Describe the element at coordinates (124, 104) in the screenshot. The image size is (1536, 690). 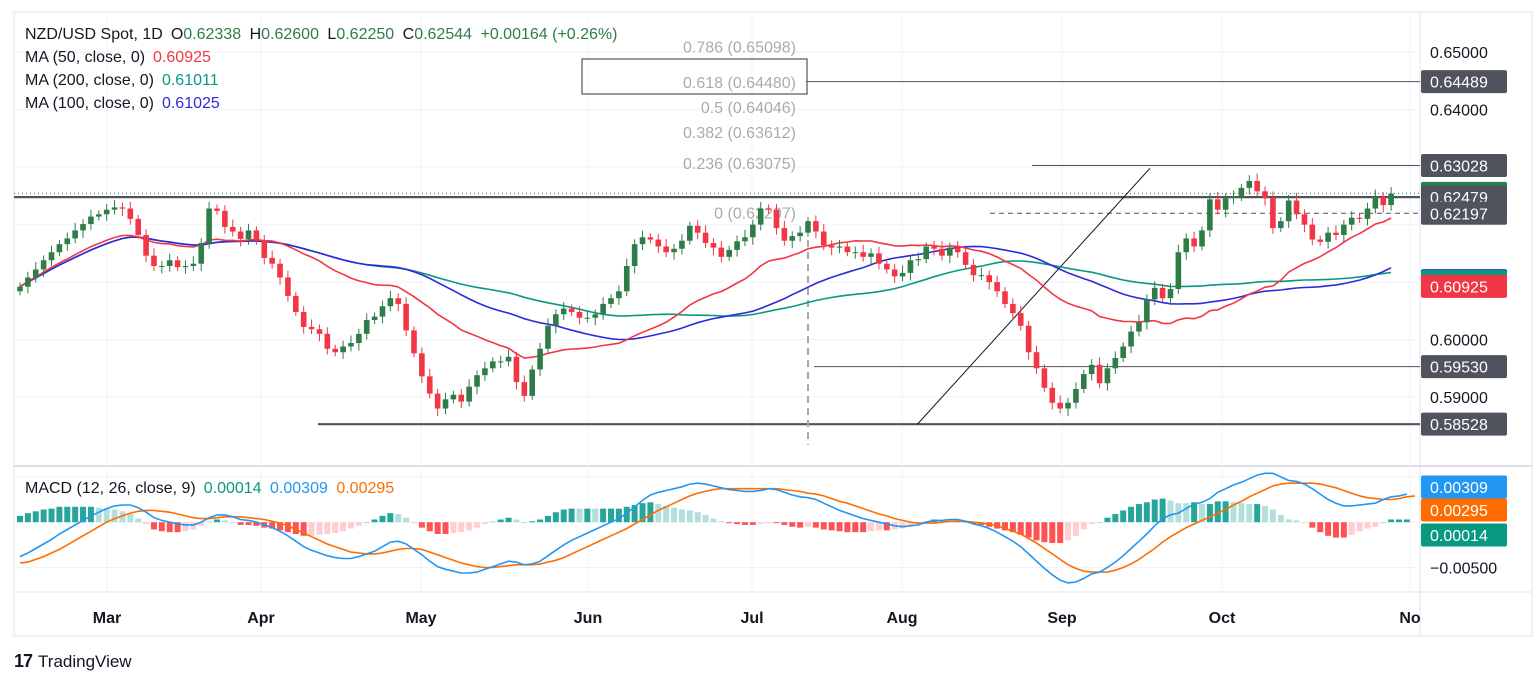
I see `ma100-legend: MA (100, close, 0) 0.61025` at that location.